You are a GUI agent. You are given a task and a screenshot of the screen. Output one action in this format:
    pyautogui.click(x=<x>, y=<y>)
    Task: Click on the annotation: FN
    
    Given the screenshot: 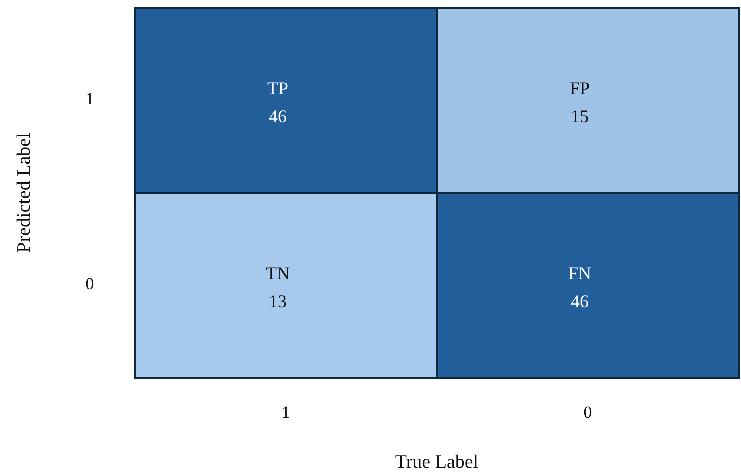 What is the action you would take?
    pyautogui.click(x=580, y=274)
    